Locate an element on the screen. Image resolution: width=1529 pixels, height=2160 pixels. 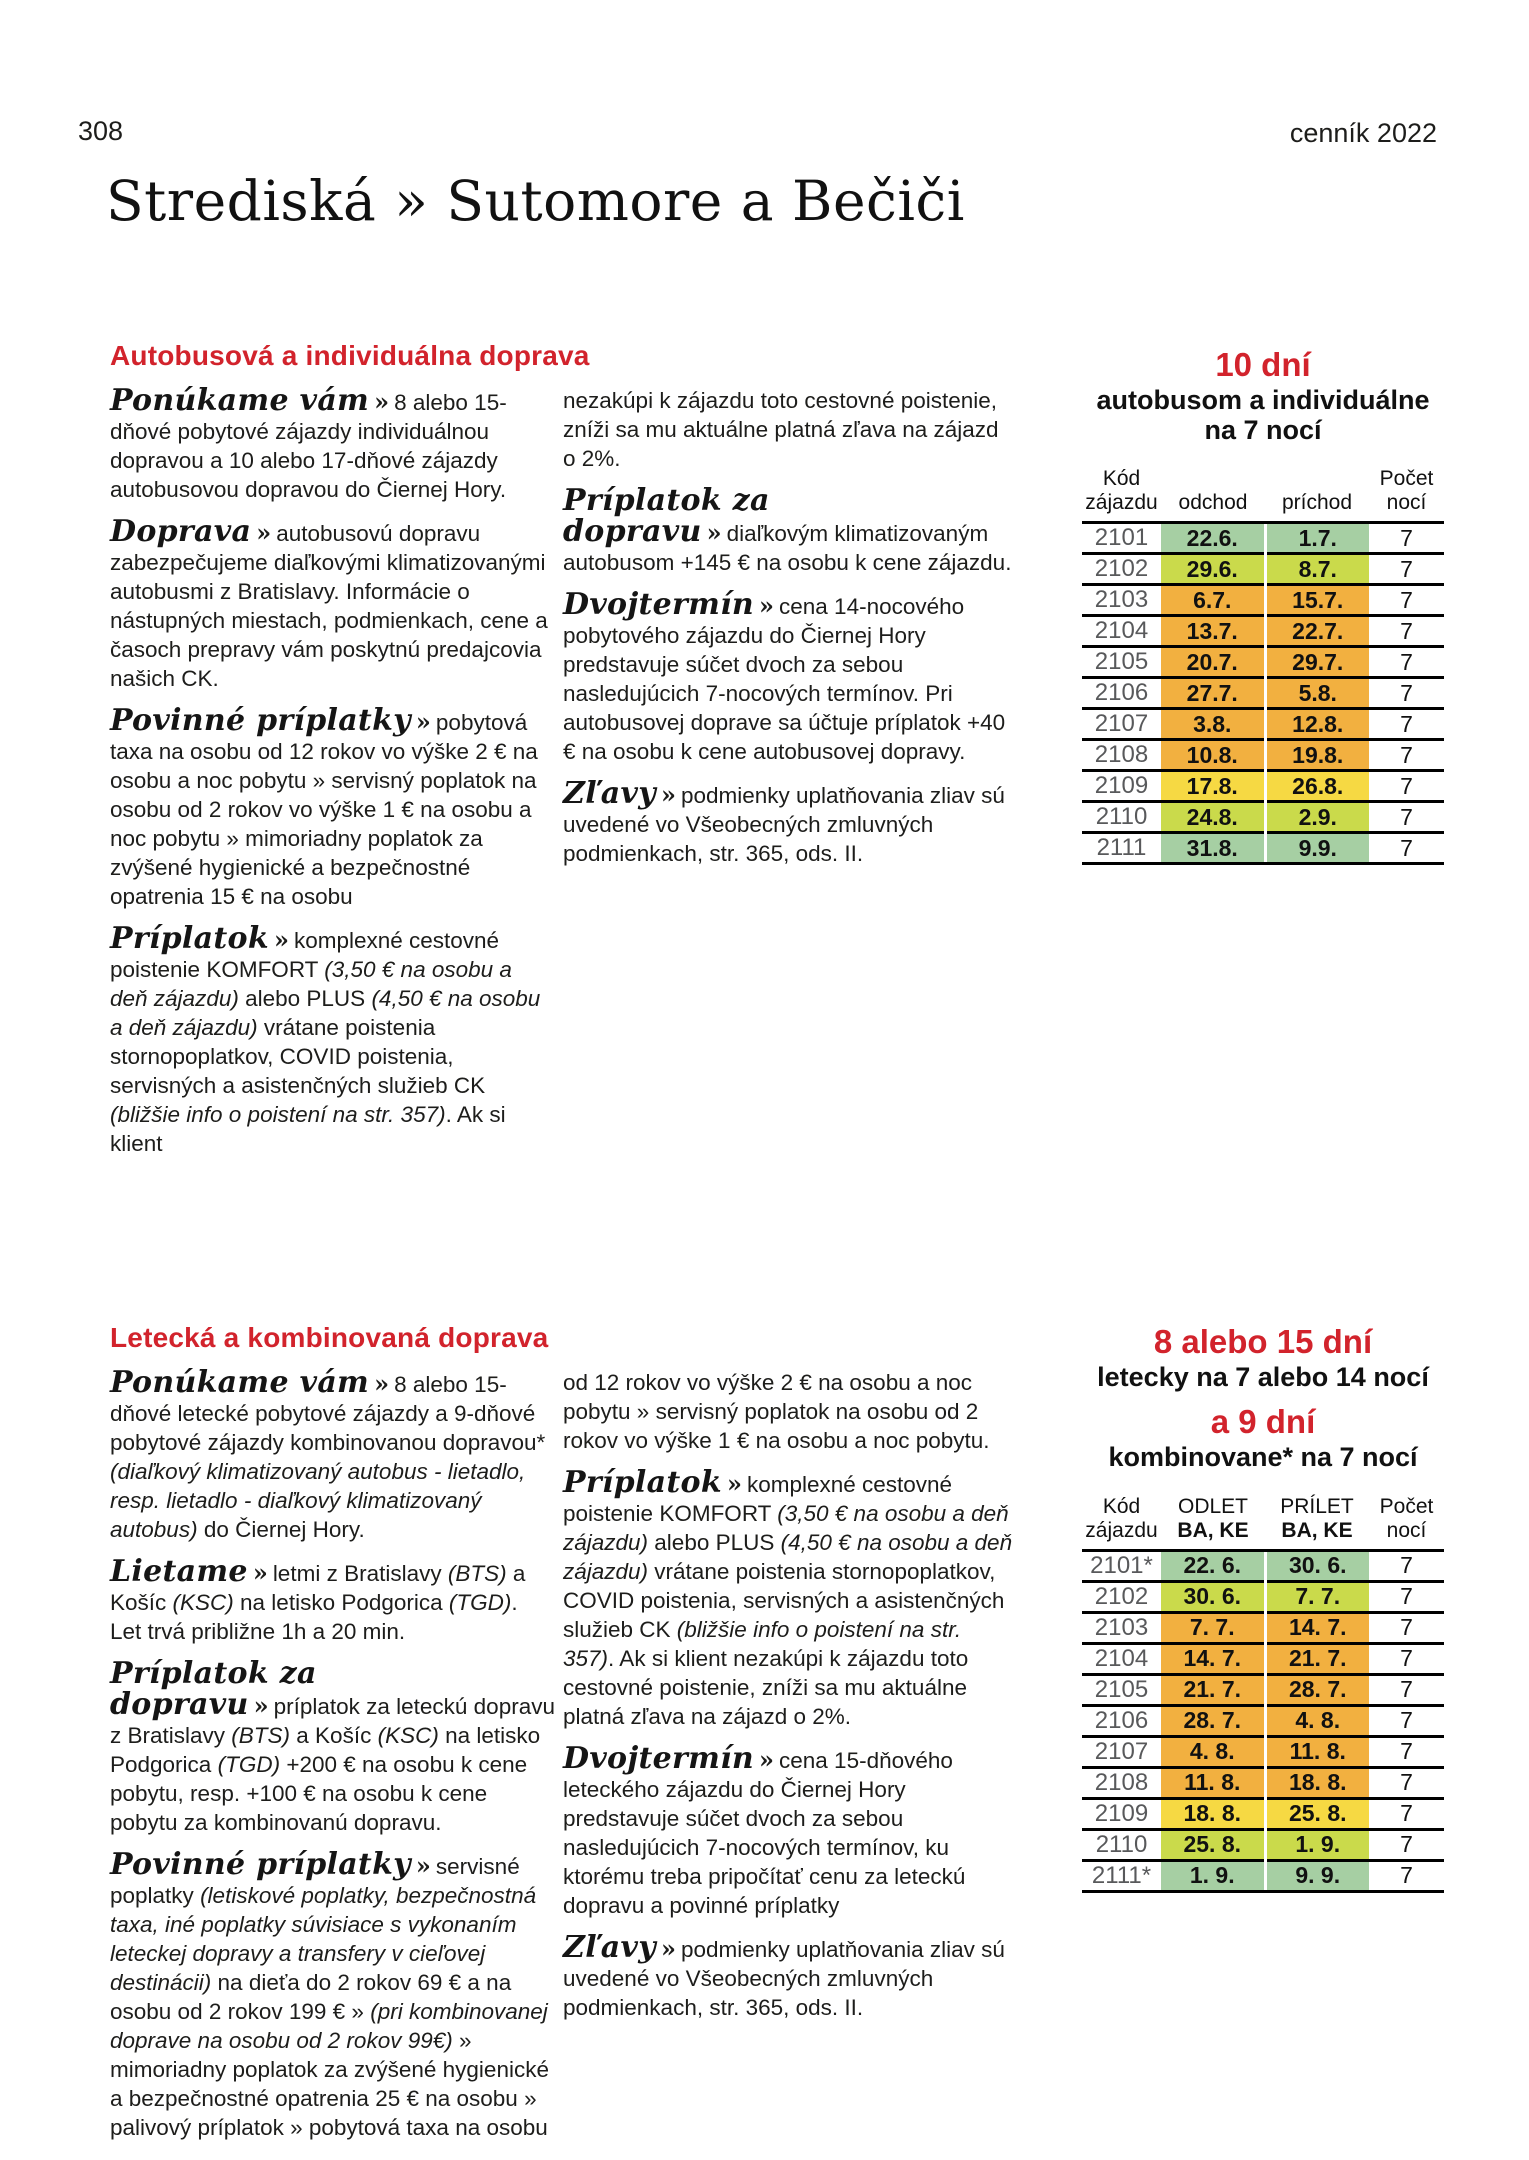
arrival-date: 2.9. is located at coordinates (1316, 816).